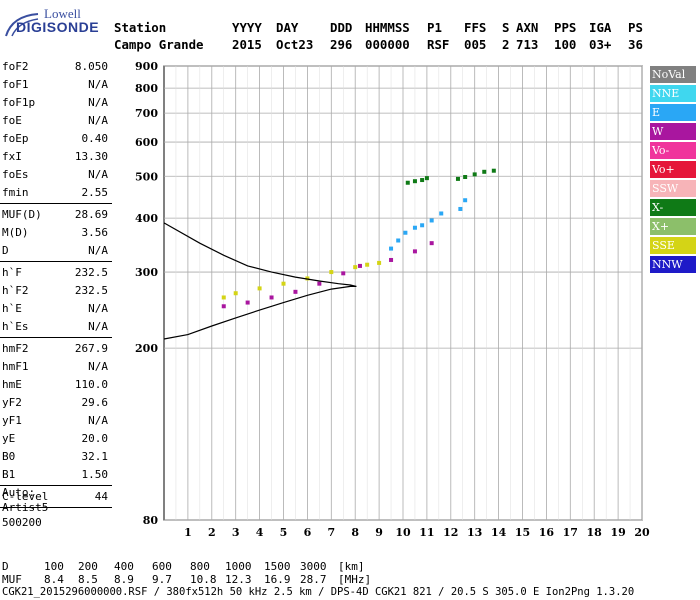  Describe the element at coordinates (600, 27) in the screenshot. I see `header-label-10: IGA` at that location.